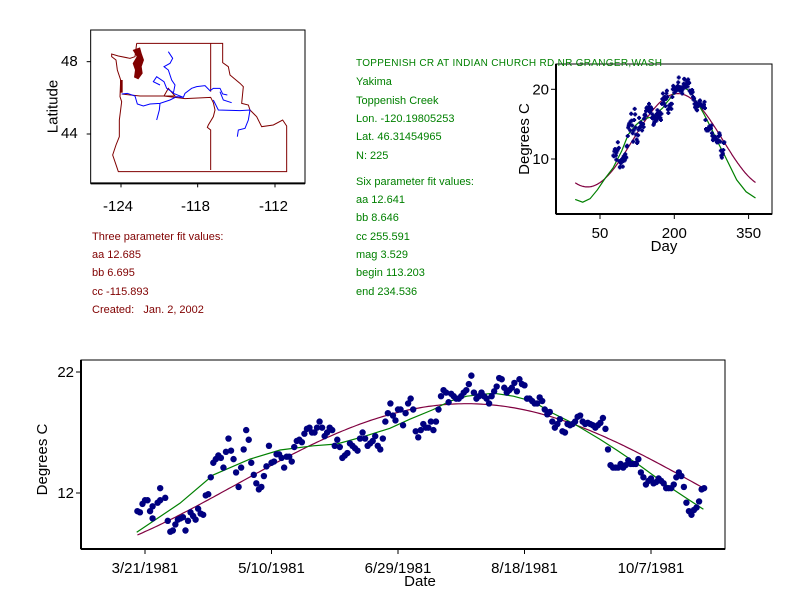 The width and height of the screenshot is (792, 611). What do you see at coordinates (116, 255) in the screenshot?
I see `three-fit-aa: aa 12.685` at bounding box center [116, 255].